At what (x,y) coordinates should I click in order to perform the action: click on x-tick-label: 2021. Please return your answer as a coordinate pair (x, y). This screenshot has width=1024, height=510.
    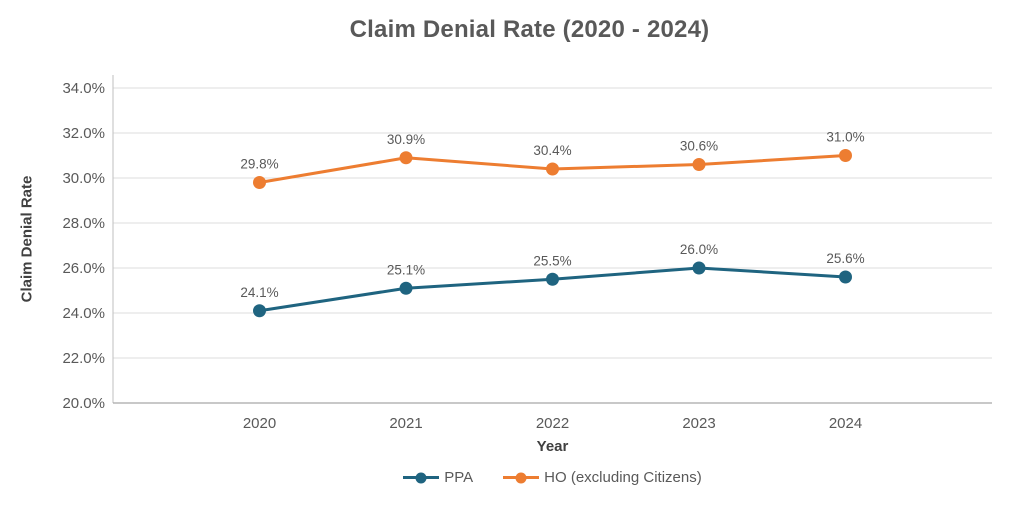
    Looking at the image, I should click on (405, 423).